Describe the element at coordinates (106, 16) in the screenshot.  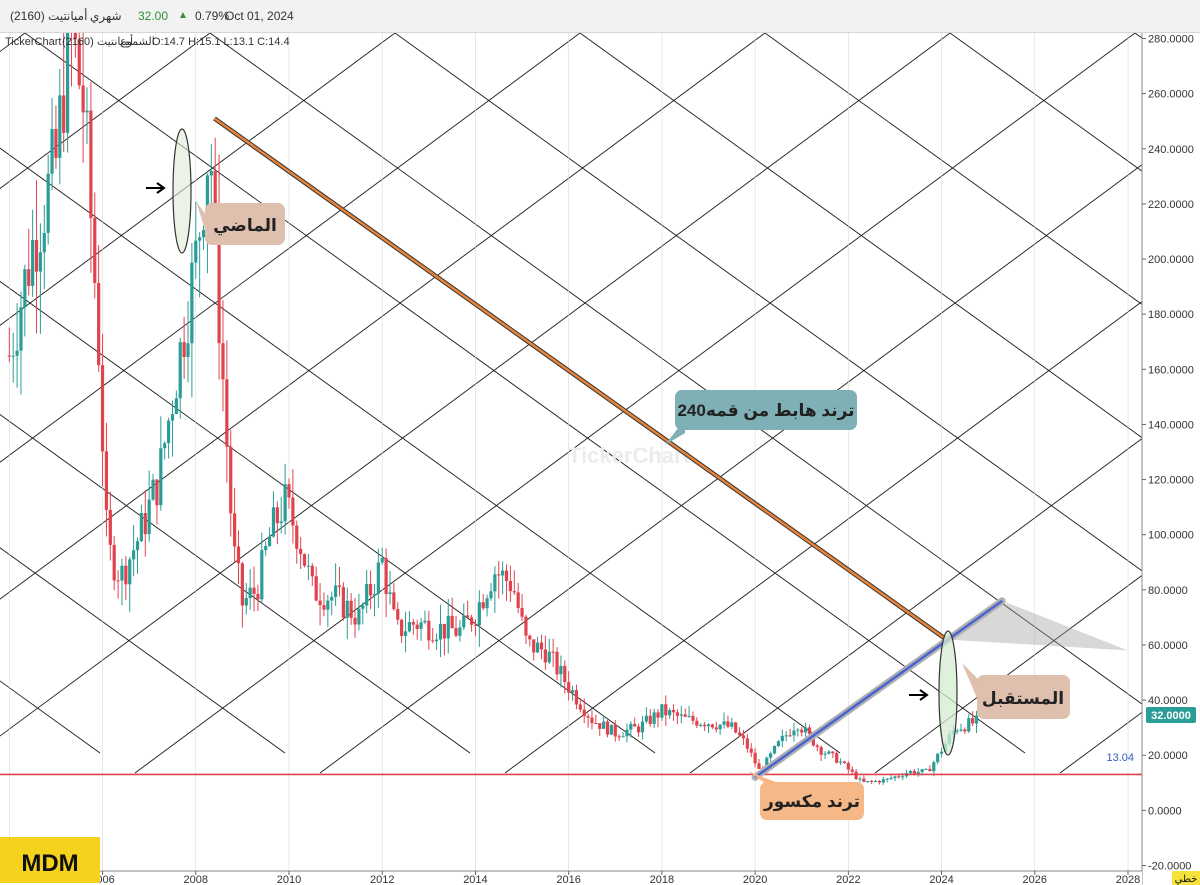
I see `period-label: شهري` at that location.